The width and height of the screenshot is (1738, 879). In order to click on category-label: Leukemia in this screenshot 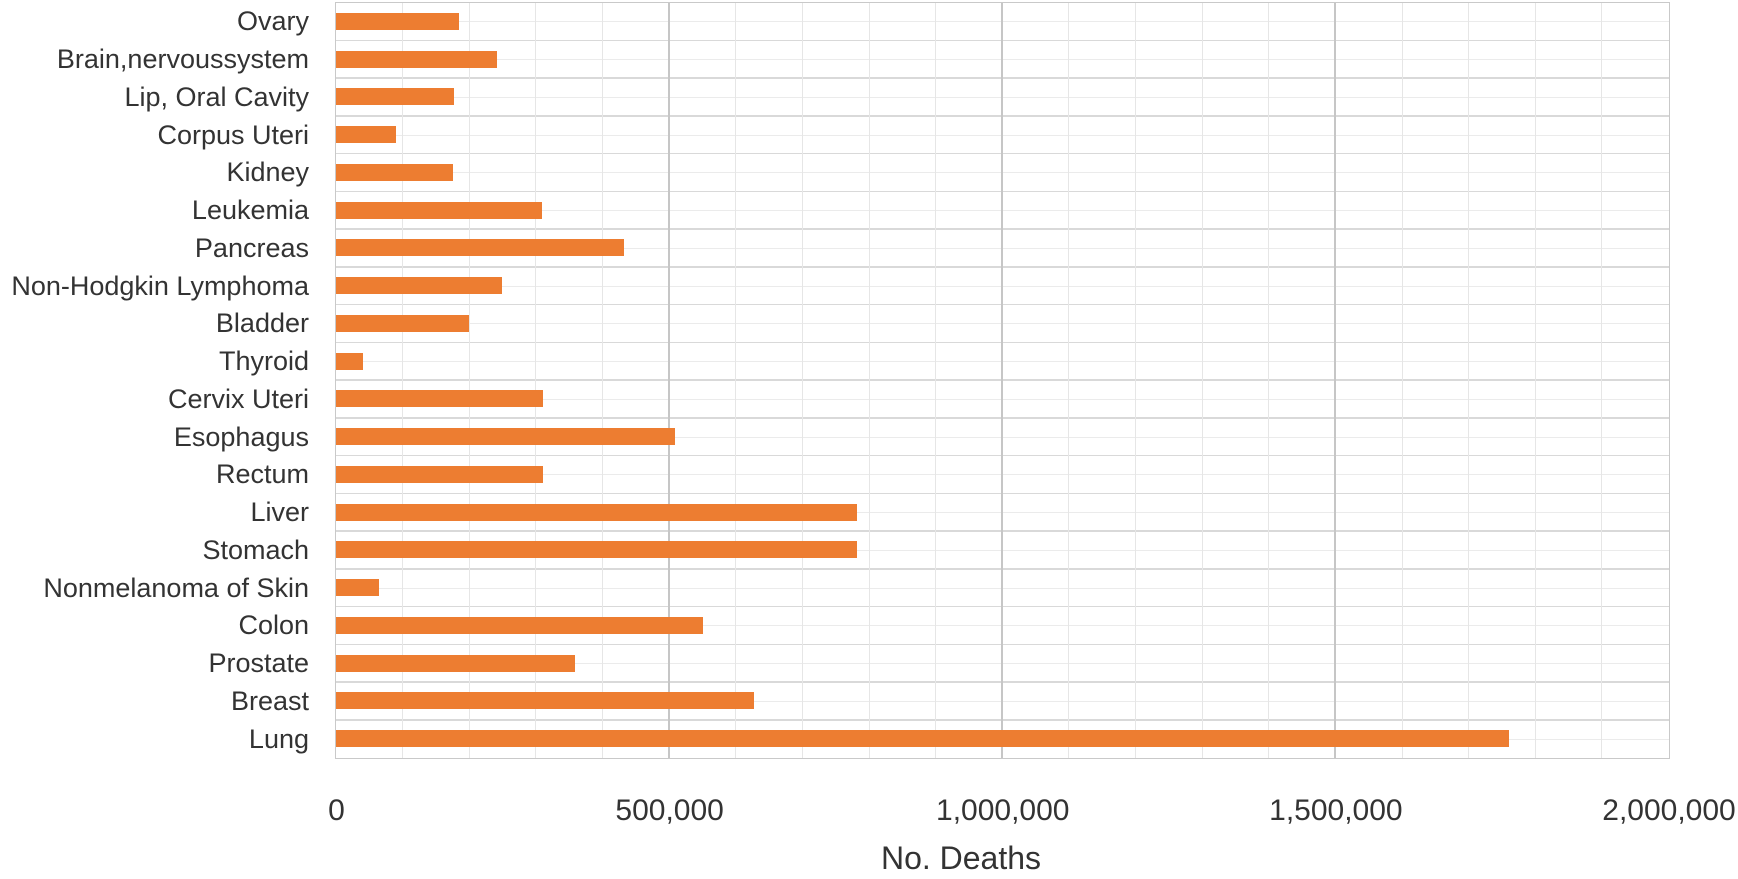, I will do `click(250, 210)`.